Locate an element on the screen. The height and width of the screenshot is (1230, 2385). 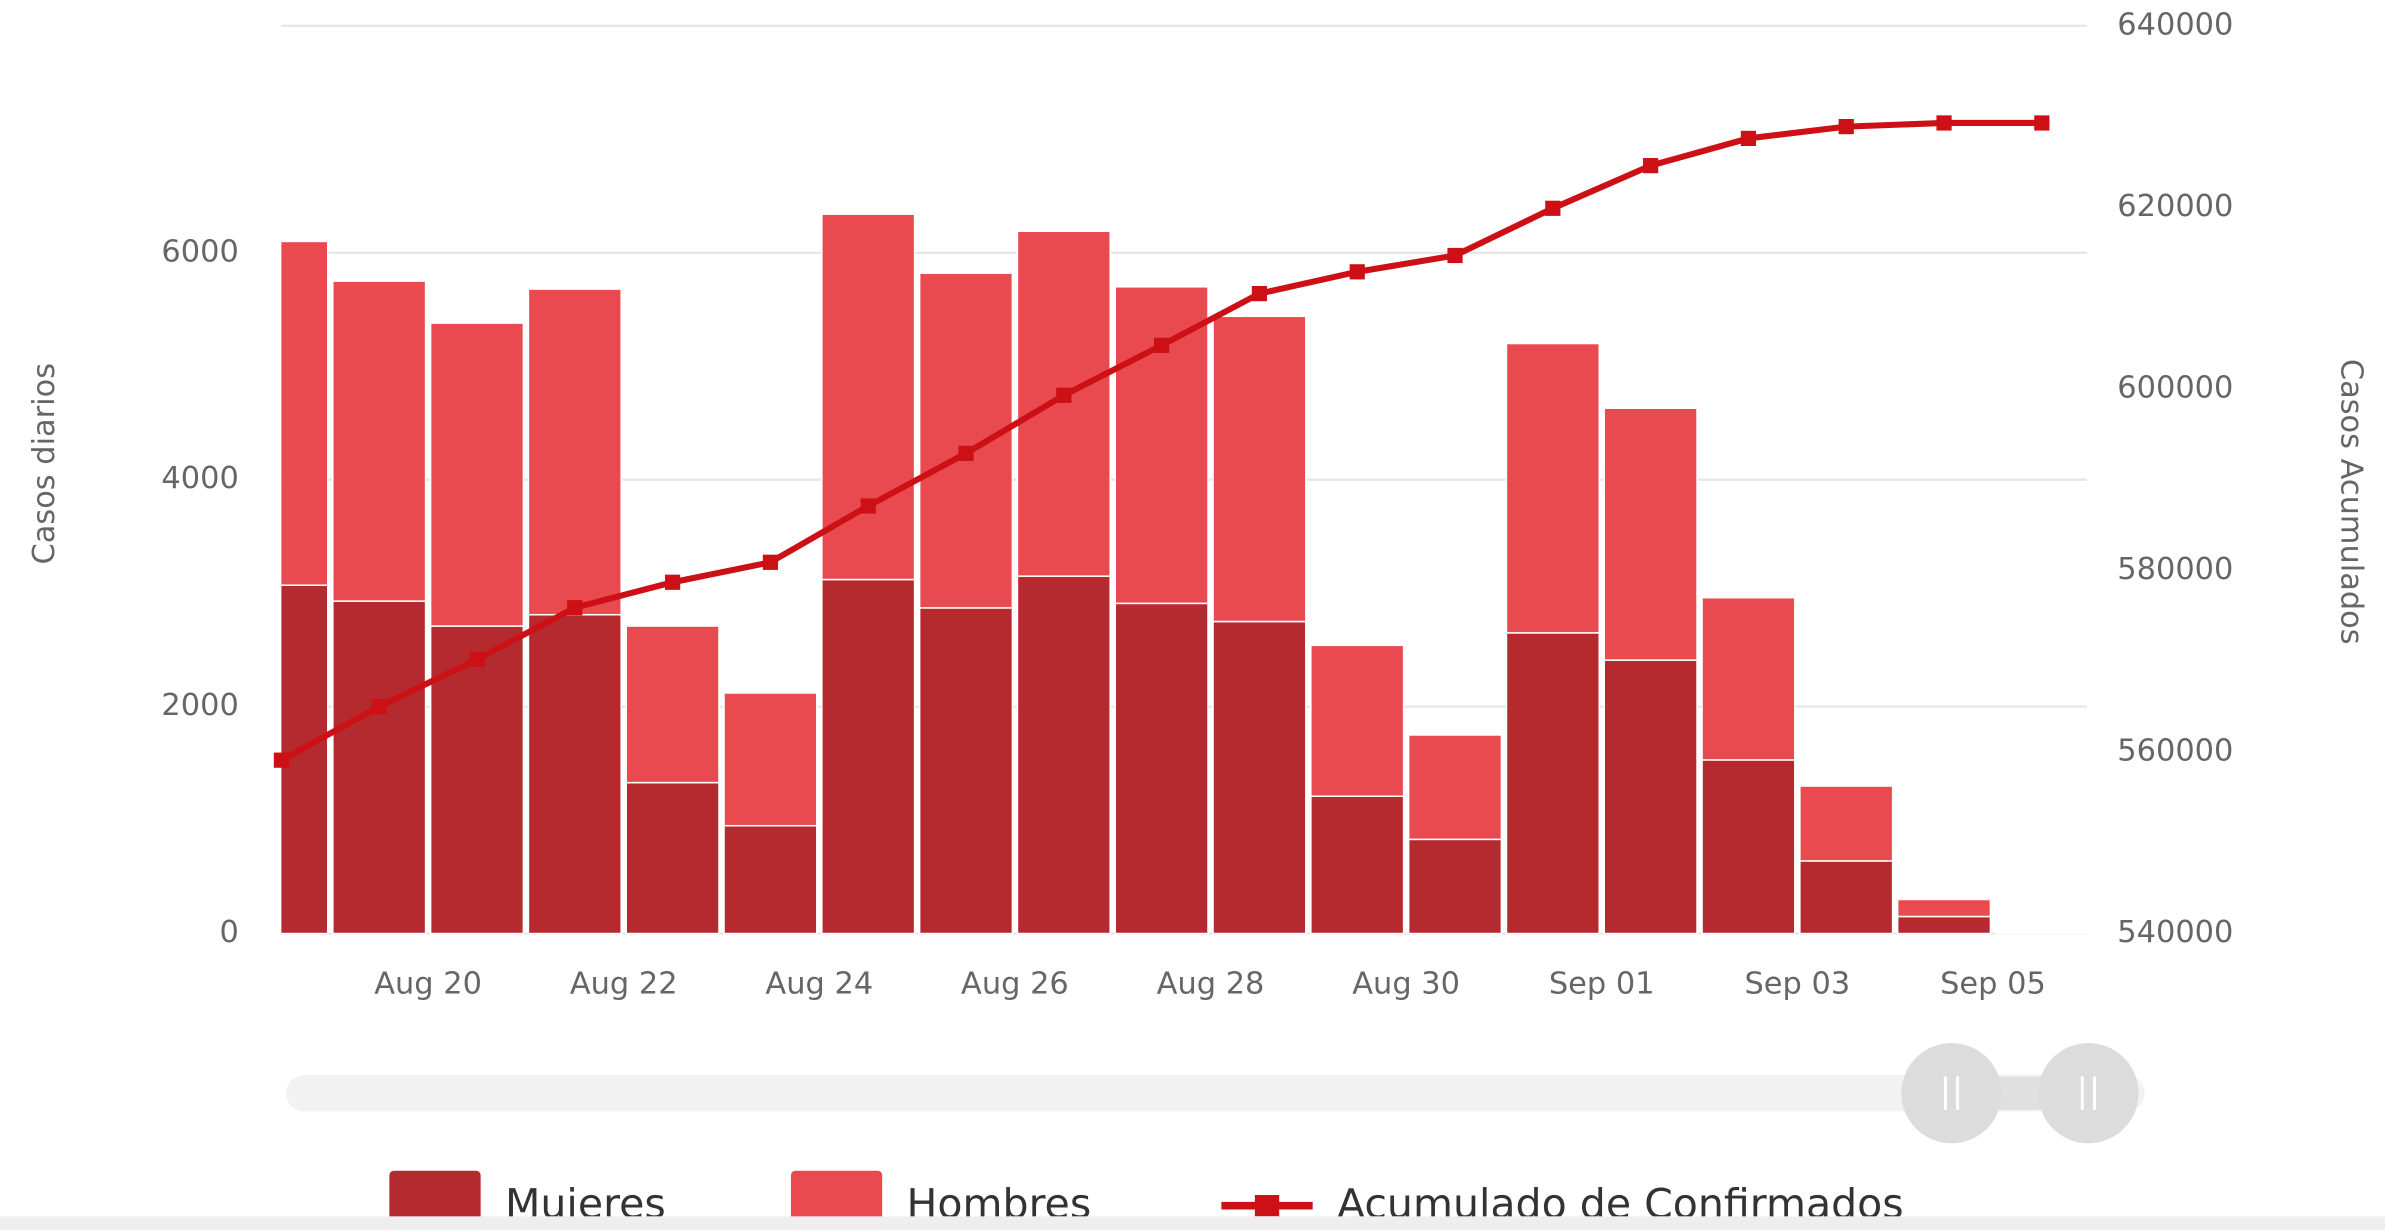
y-tick-label: 4000 is located at coordinates (199, 478).